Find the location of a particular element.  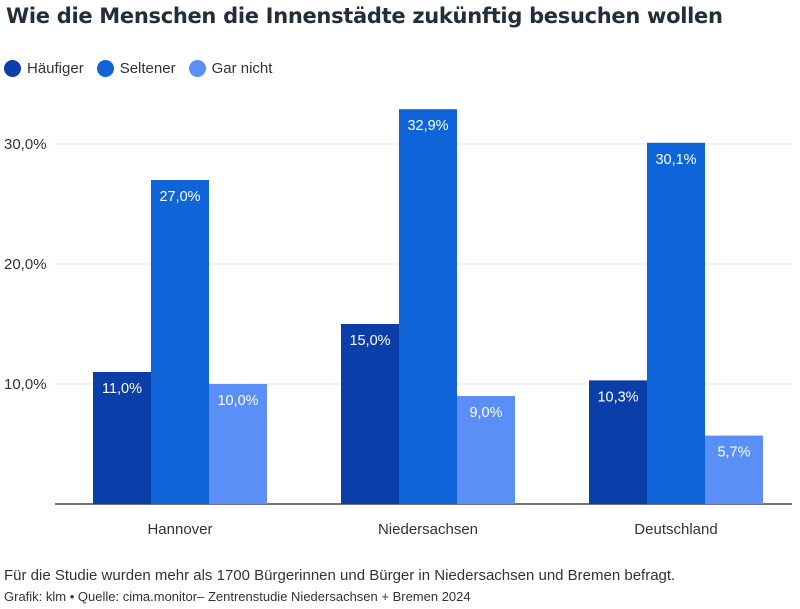

y-tick-label: 30,0% is located at coordinates (25, 144).